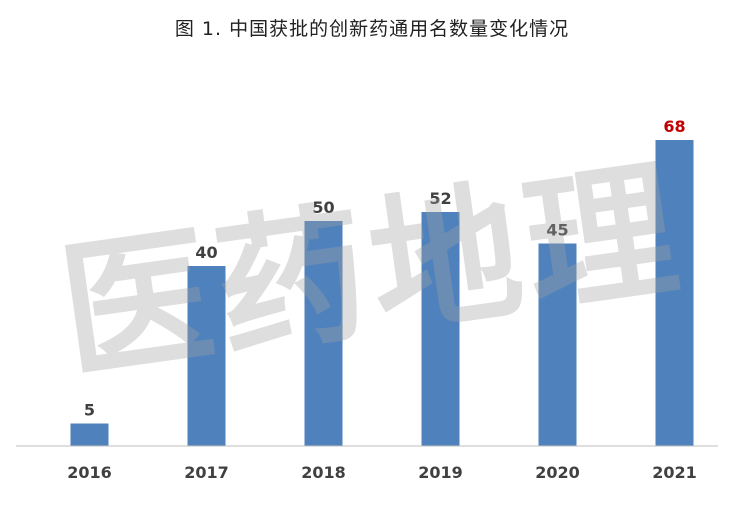  What do you see at coordinates (557, 230) in the screenshot?
I see `value-label-2020: 45` at bounding box center [557, 230].